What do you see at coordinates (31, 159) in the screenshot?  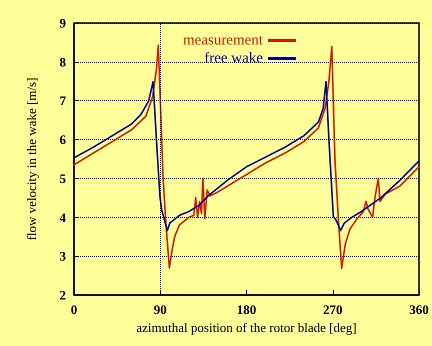 I see `y-axis-title: flow velocity in the wake [m/s]` at bounding box center [31, 159].